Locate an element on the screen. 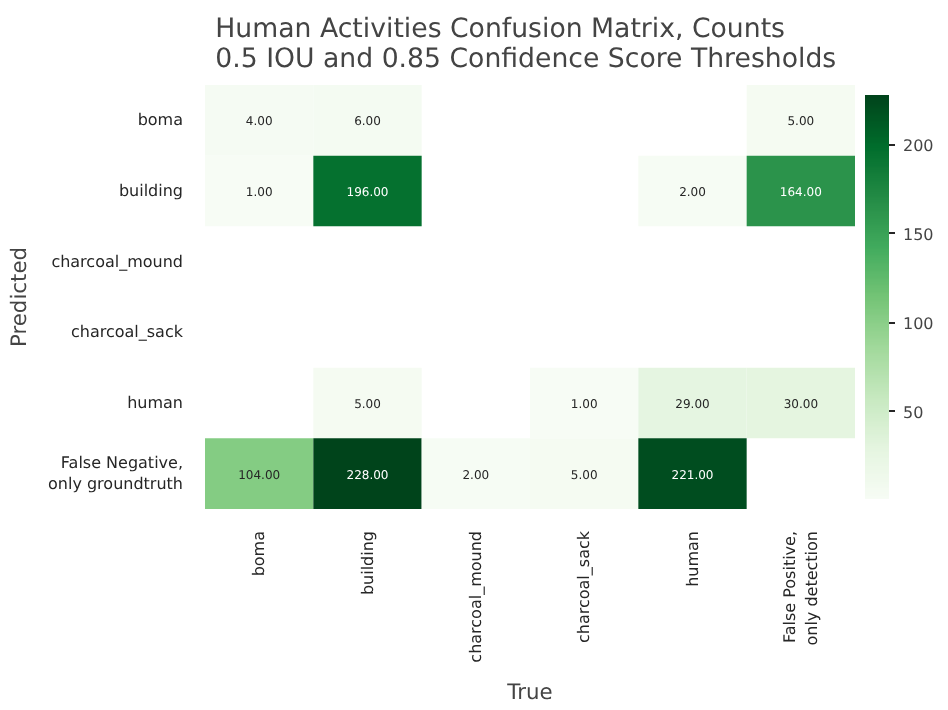 The image size is (948, 710). x-tick-label: charcoal_mound is located at coordinates (475, 596).